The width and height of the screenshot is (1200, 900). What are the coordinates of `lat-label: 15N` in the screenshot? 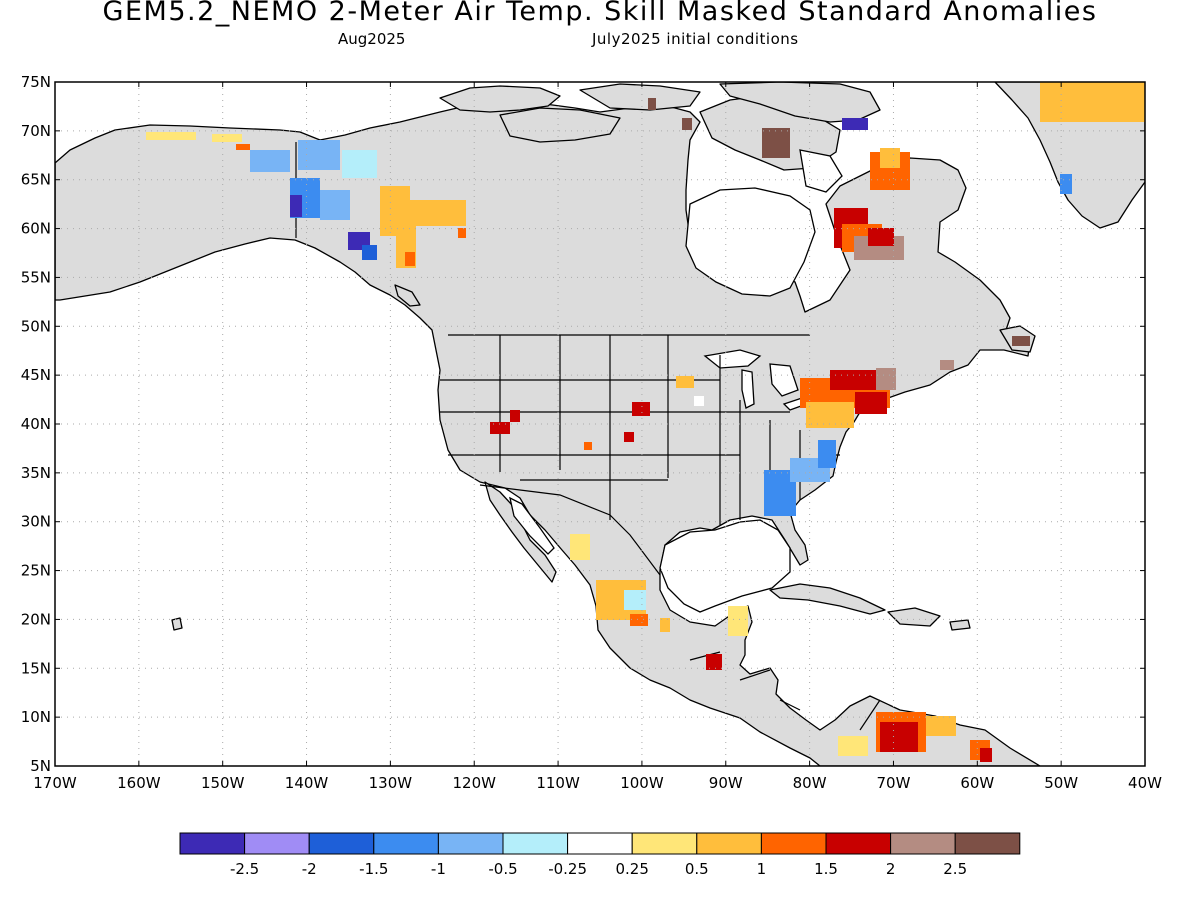 It's located at (36, 668).